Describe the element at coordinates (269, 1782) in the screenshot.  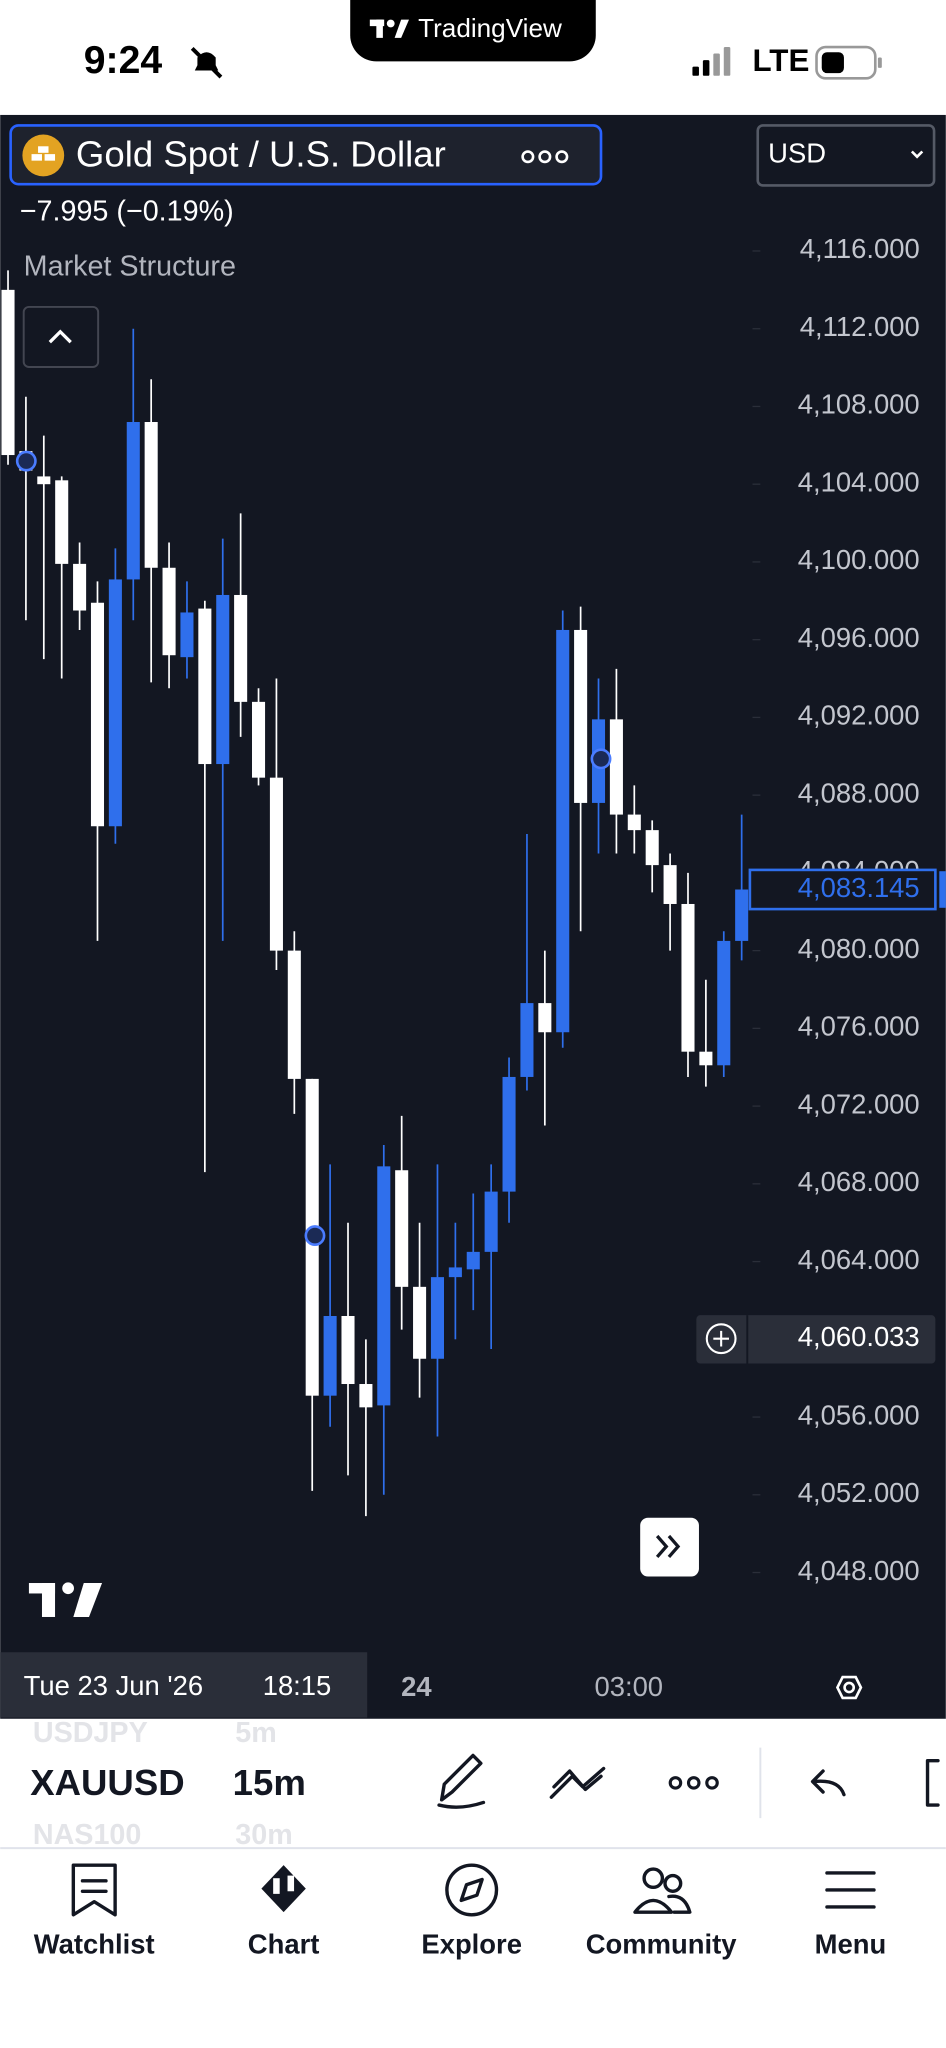
I see `interval-current: 15m` at that location.